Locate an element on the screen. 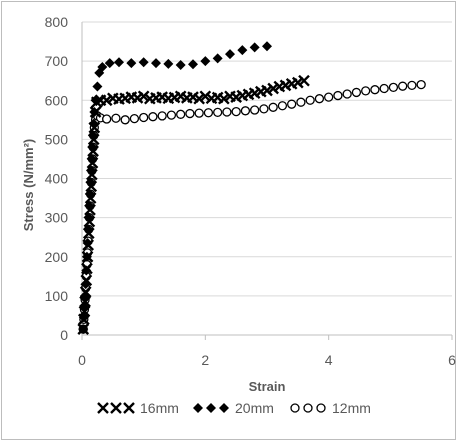  x-tick-label: 2 is located at coordinates (205, 360).